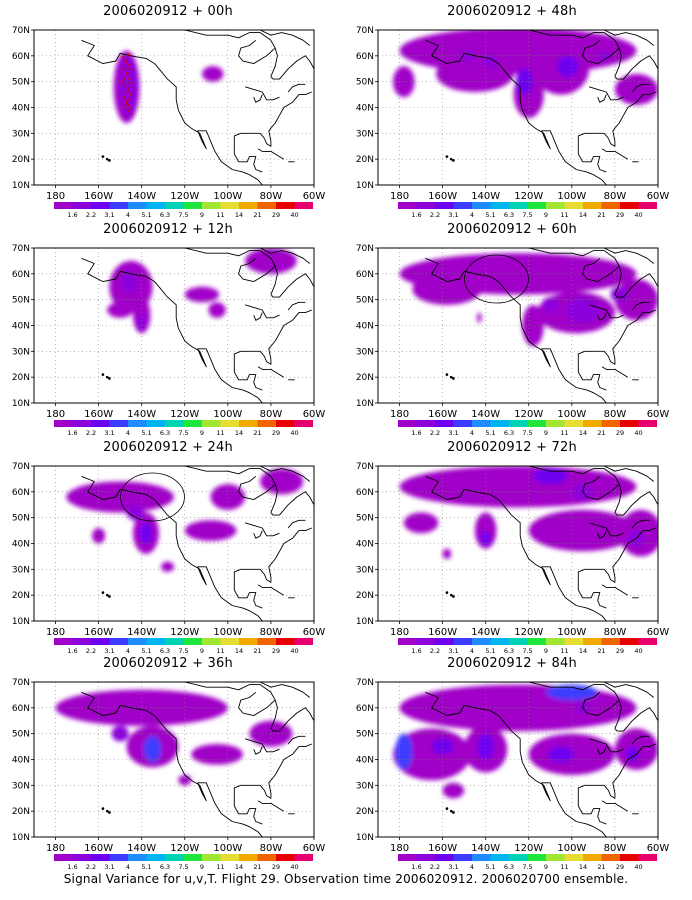 The width and height of the screenshot is (692, 900). I want to click on legend-label: 29, so click(276, 867).